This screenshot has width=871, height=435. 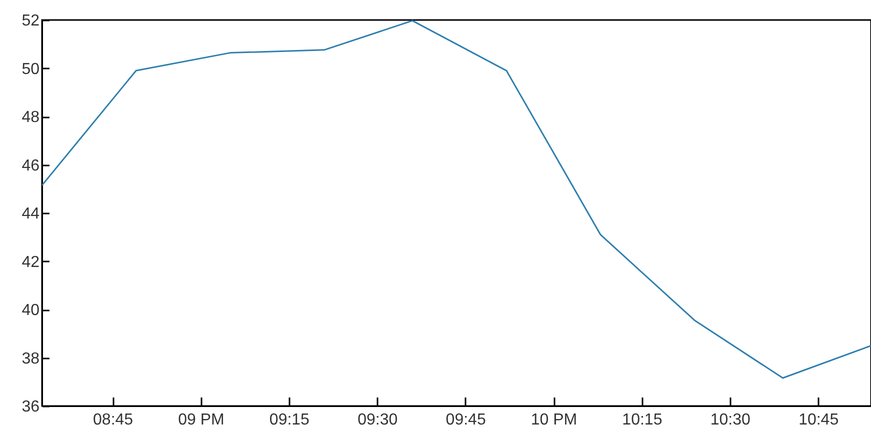 What do you see at coordinates (31, 117) in the screenshot?
I see `y-tick-label: 48` at bounding box center [31, 117].